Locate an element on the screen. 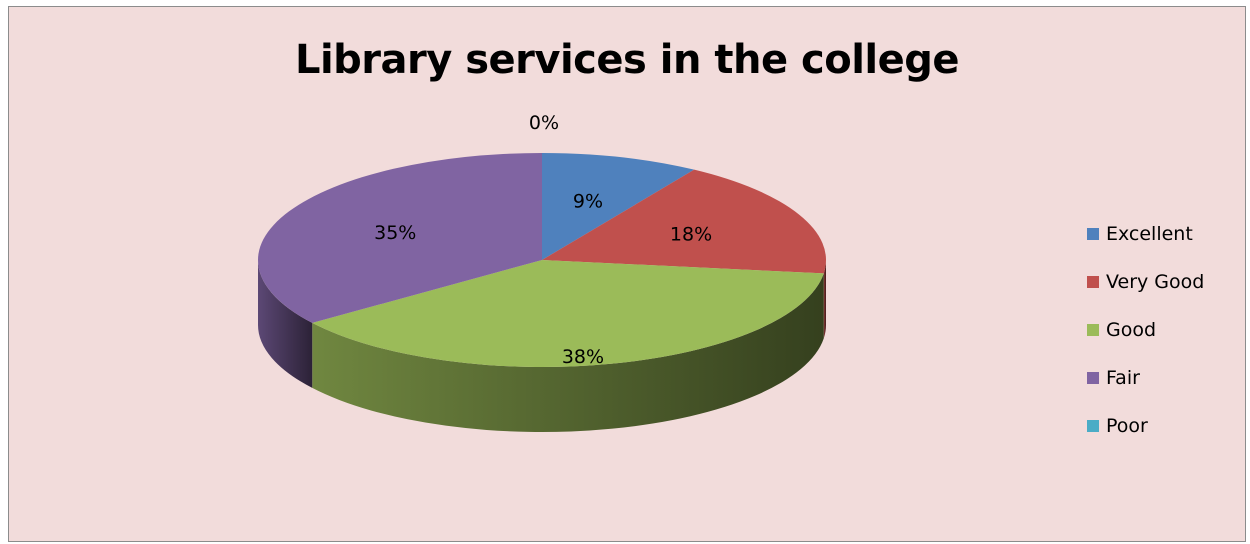 The image size is (1250, 544). data-label-excellent: 9% is located at coordinates (588, 201).